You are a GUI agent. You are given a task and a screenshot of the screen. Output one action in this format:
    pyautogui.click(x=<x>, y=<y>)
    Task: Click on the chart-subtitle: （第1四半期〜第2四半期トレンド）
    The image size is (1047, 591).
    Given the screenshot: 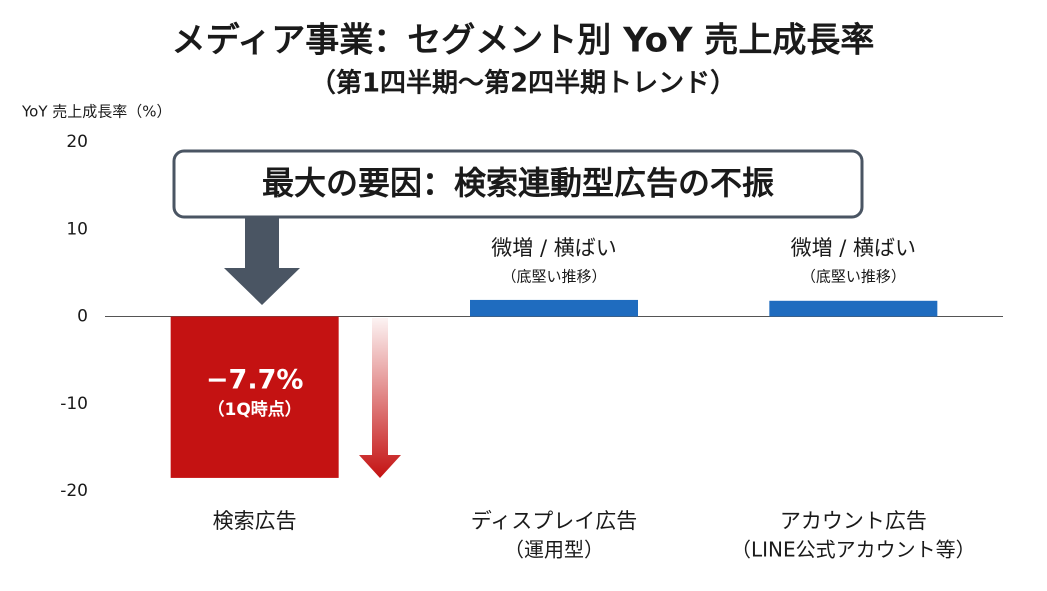 What is the action you would take?
    pyautogui.click(x=523, y=83)
    